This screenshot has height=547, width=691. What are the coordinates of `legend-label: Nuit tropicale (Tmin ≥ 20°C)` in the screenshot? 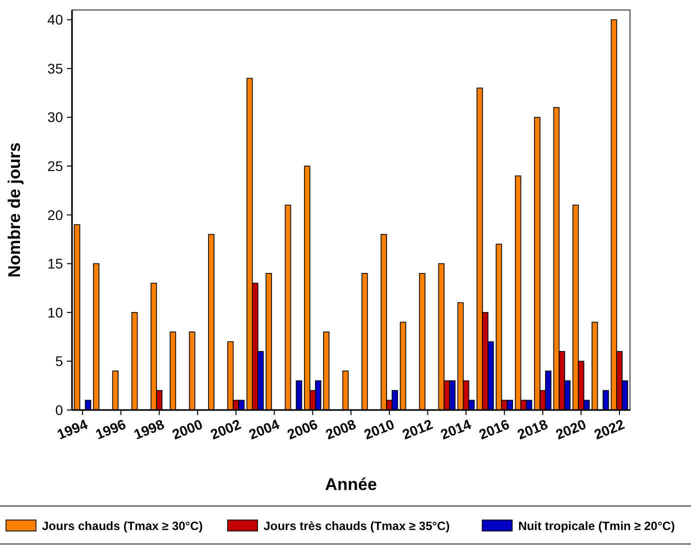 It's located at (596, 526).